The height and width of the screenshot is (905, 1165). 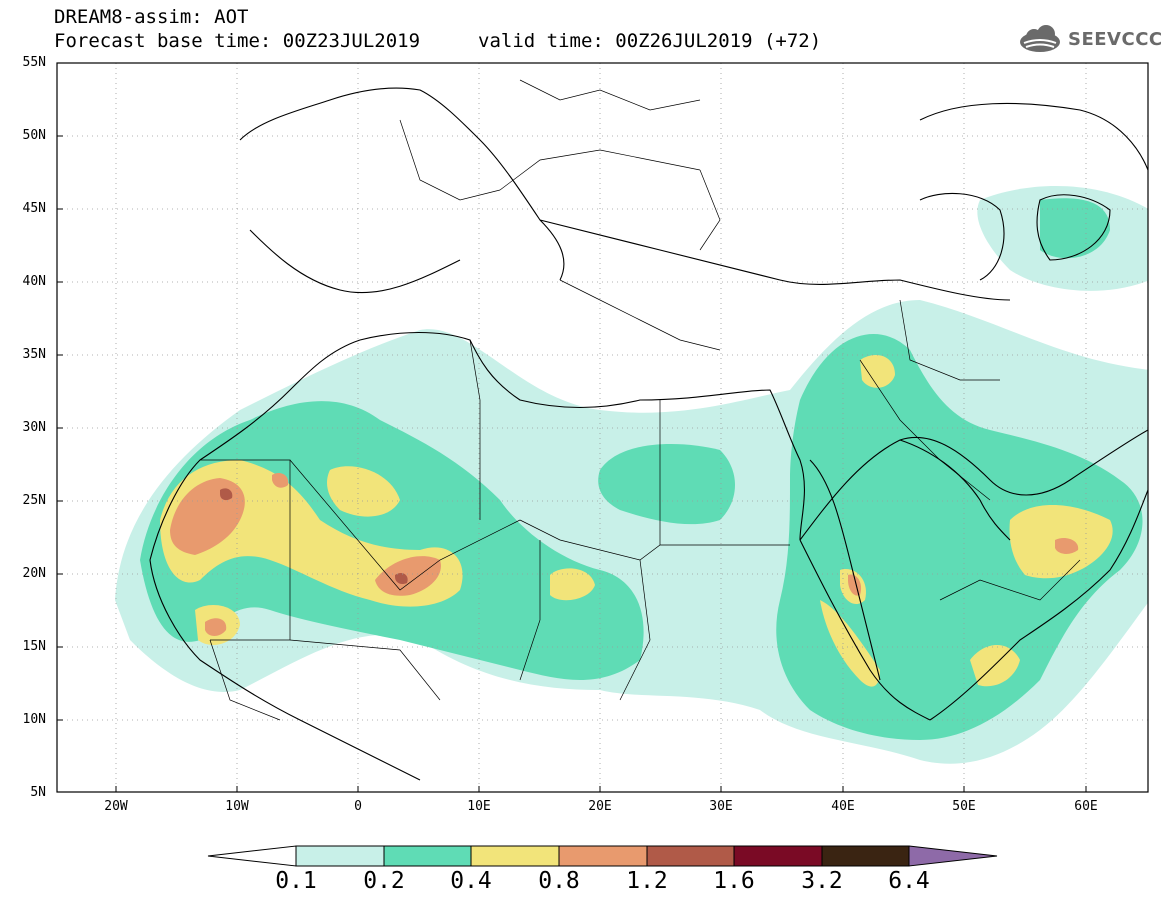 I want to click on valid-time: valid time: 00Z26JUL2019 (+72), so click(x=650, y=41).